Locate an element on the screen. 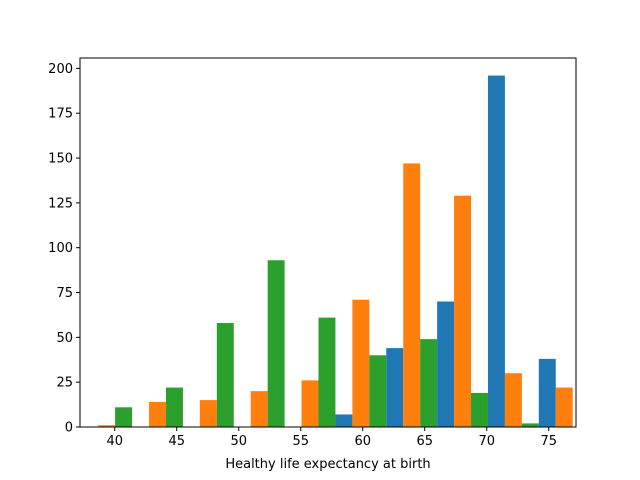 This screenshot has height=480, width=640. x-tick-label: 50 is located at coordinates (238, 441).